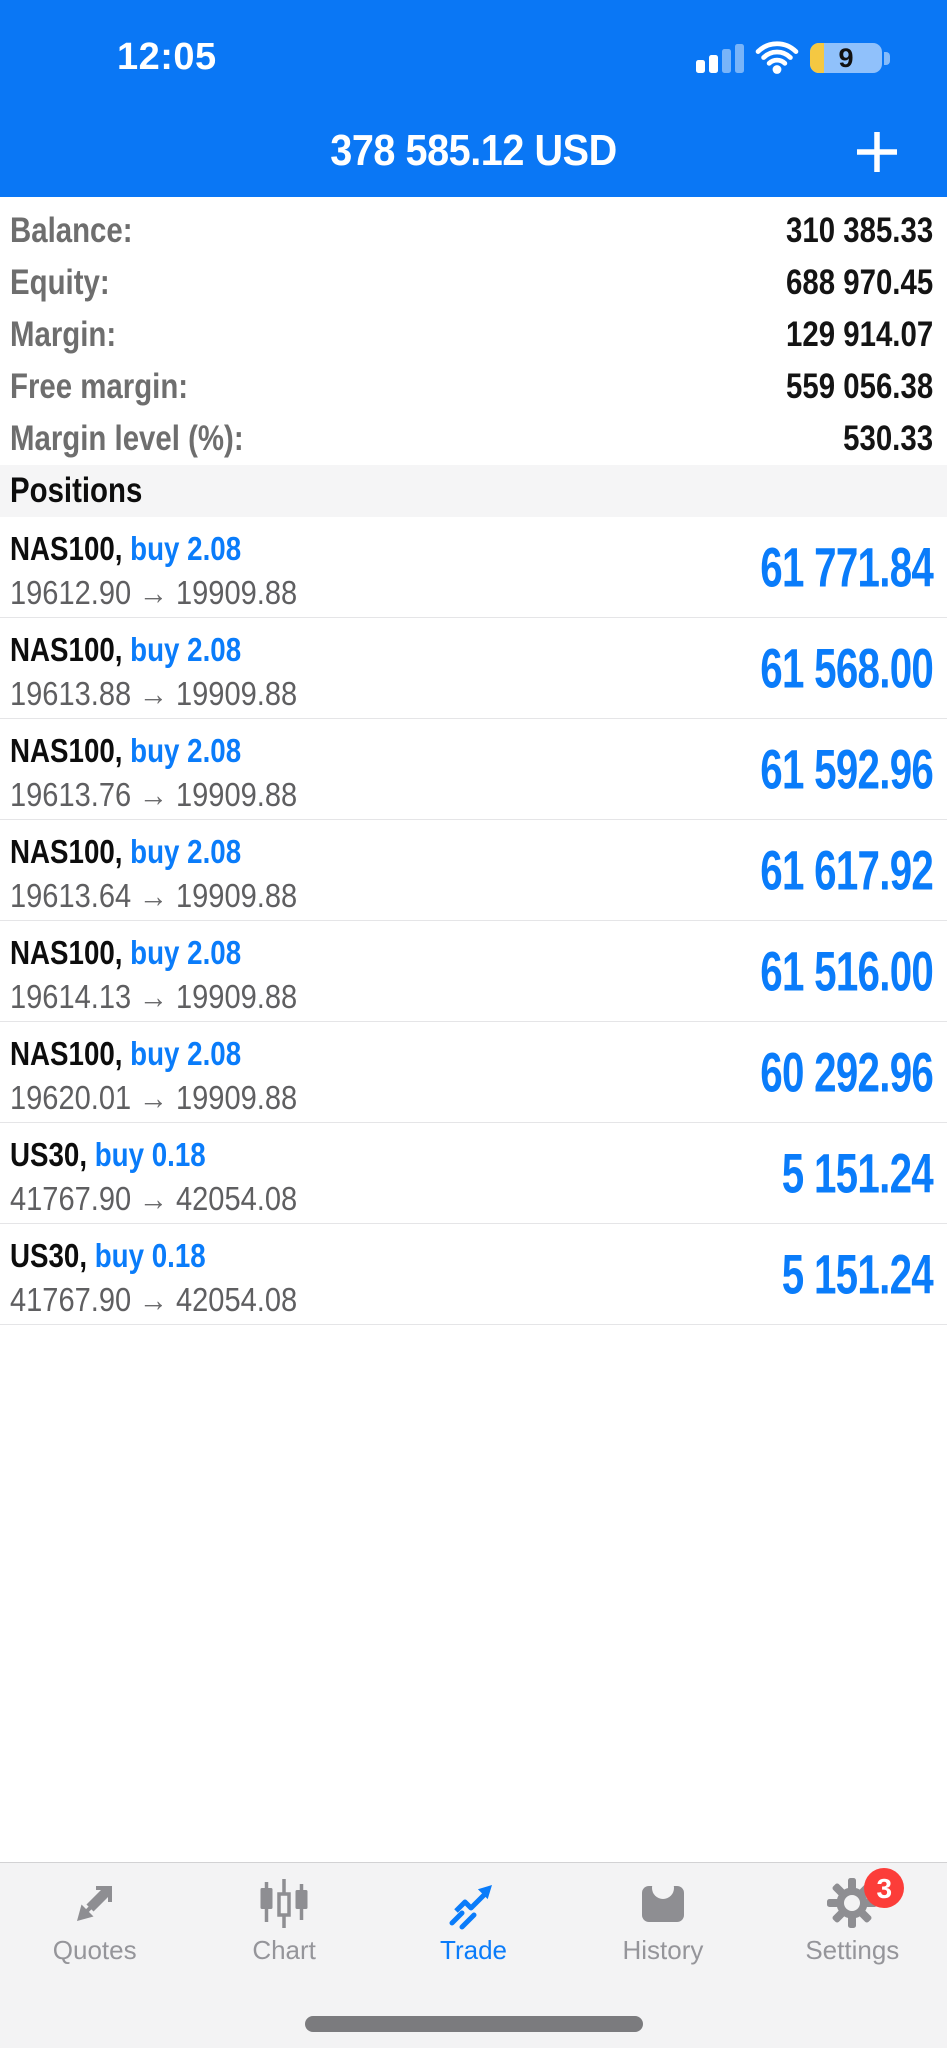  I want to click on tab-history: History, so click(662, 1920).